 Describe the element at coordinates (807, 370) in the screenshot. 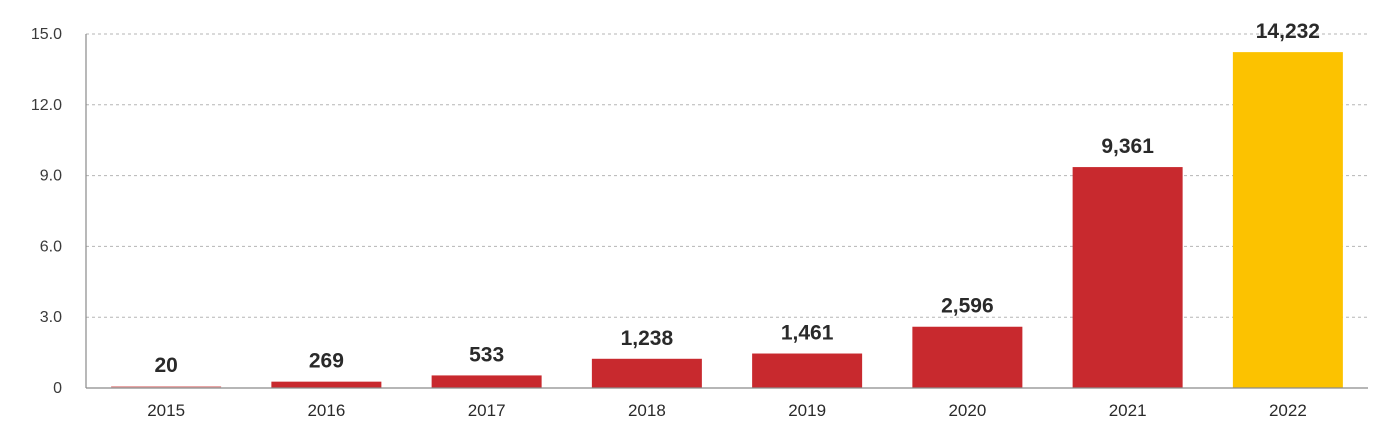

I see `bar-2019` at that location.